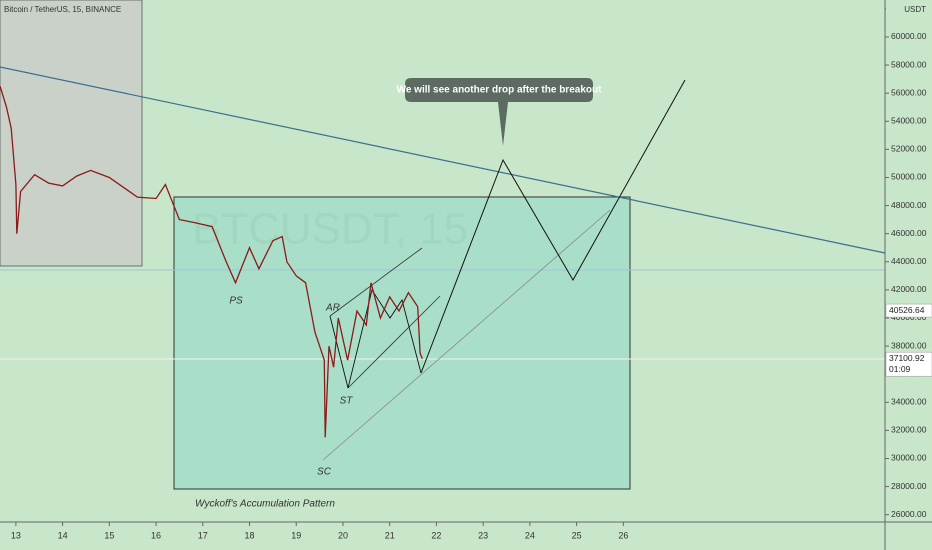  I want to click on x-tick-label: 23, so click(483, 535).